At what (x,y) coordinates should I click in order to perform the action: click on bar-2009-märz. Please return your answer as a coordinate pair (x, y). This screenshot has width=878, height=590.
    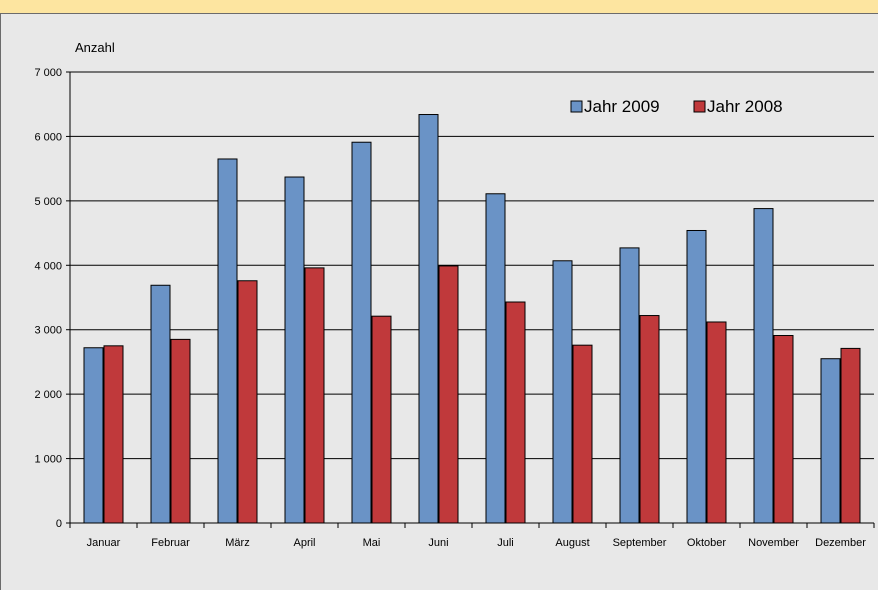
    Looking at the image, I should click on (227, 341).